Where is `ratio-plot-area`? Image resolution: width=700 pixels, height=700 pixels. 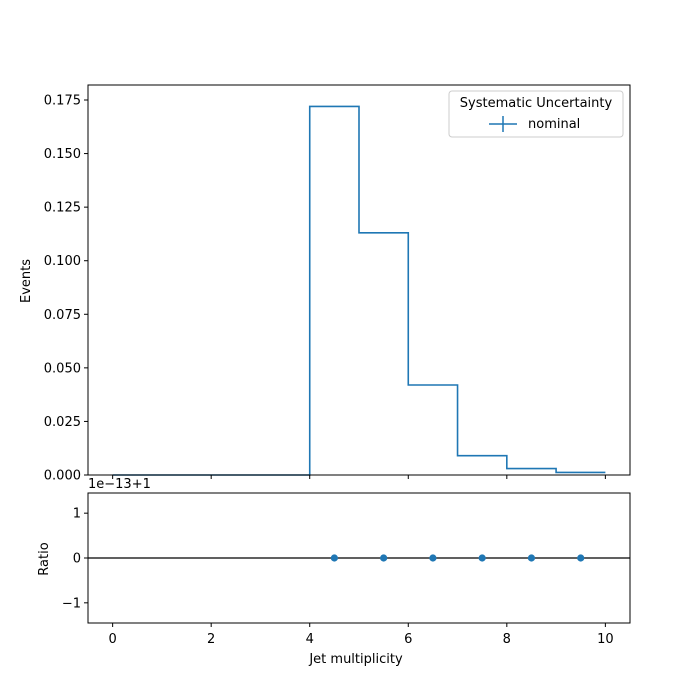 ratio-plot-area is located at coordinates (359, 558).